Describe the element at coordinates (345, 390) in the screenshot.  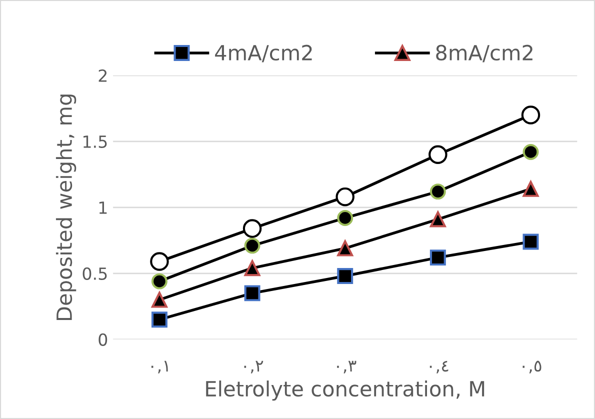
I see `x-axis-title: Eletrolyte concentration, M` at that location.